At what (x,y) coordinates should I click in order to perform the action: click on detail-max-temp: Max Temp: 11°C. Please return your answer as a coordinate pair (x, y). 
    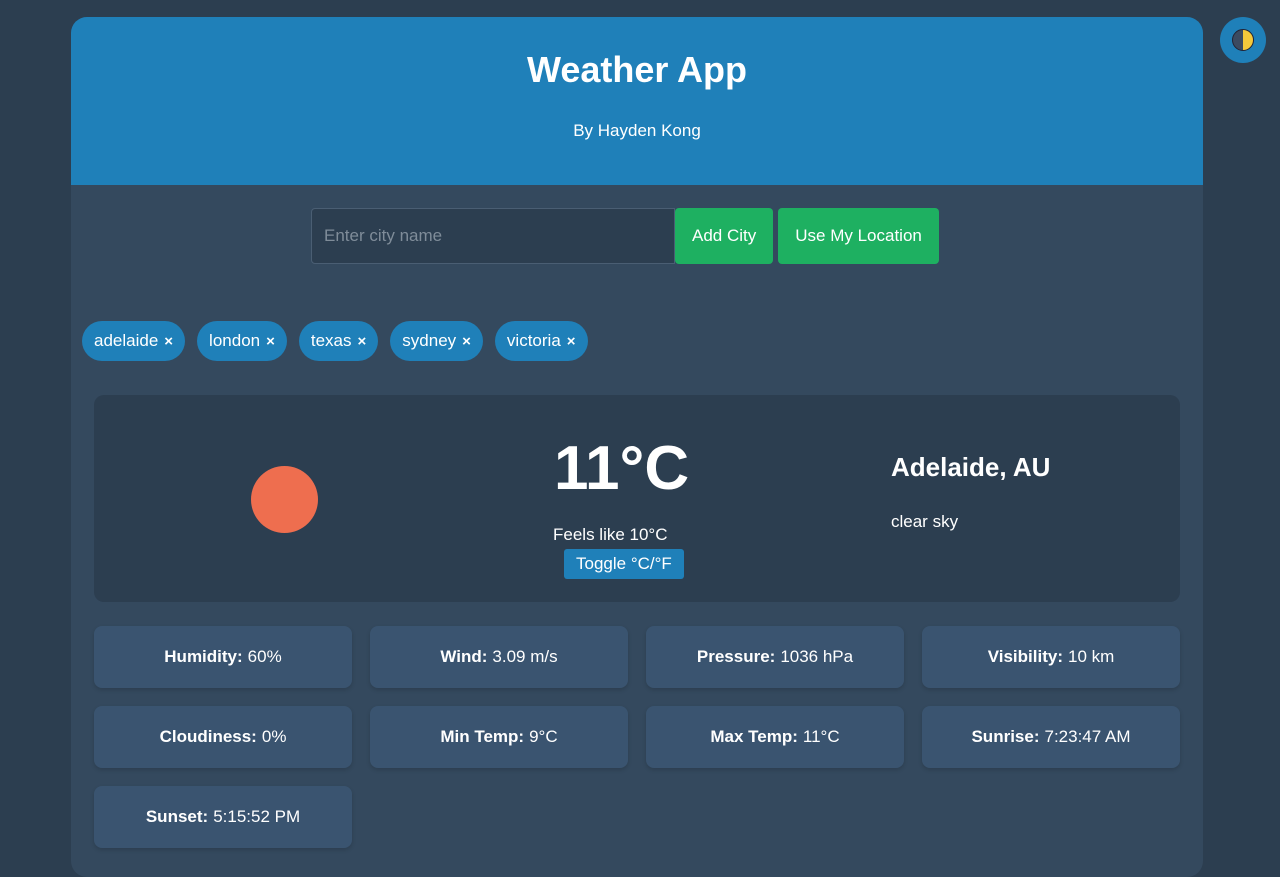
    Looking at the image, I should click on (775, 737).